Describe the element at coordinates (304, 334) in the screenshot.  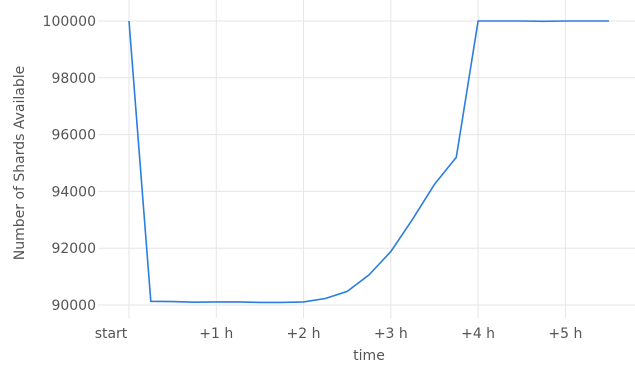
I see `x-tick-label: +2 h` at that location.